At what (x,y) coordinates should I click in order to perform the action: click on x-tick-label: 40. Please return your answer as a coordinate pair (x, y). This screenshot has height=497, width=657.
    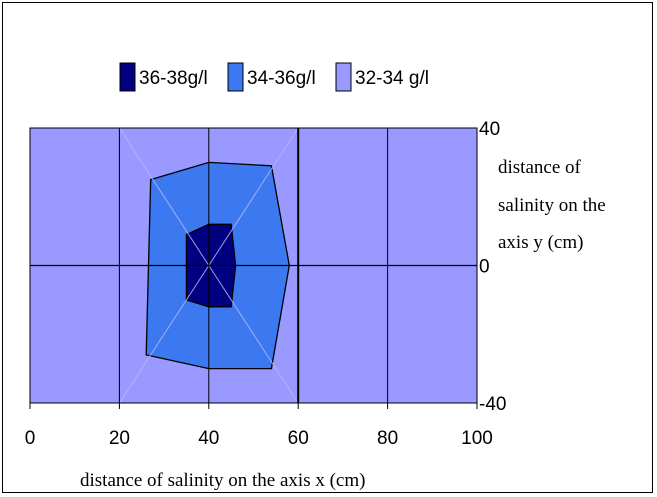
    Looking at the image, I should click on (208, 438).